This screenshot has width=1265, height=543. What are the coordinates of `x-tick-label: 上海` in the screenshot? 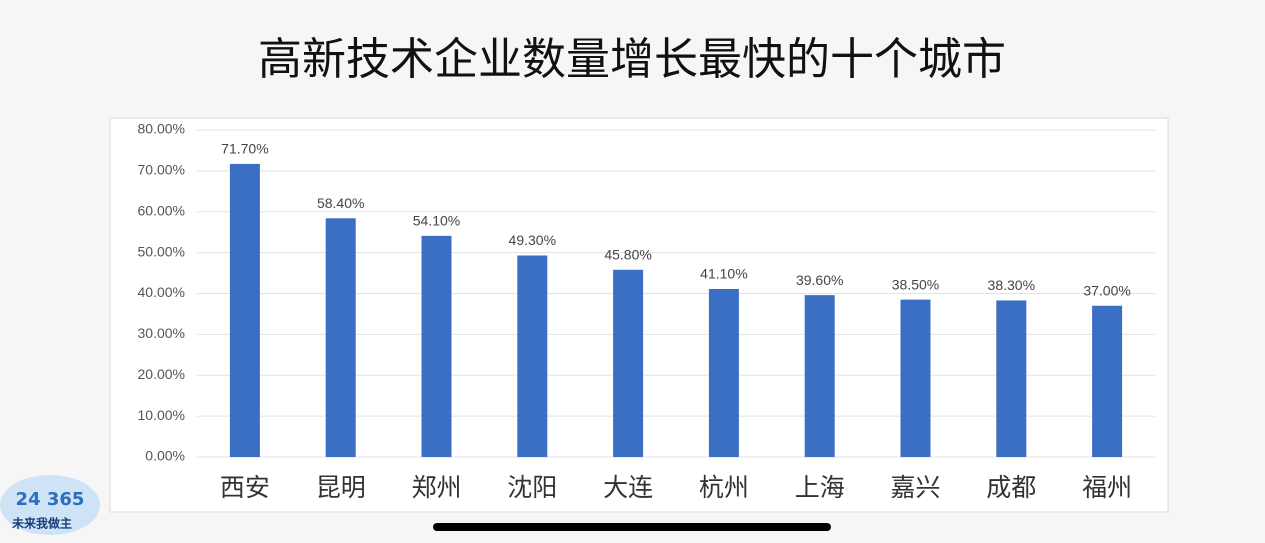 It's located at (820, 487).